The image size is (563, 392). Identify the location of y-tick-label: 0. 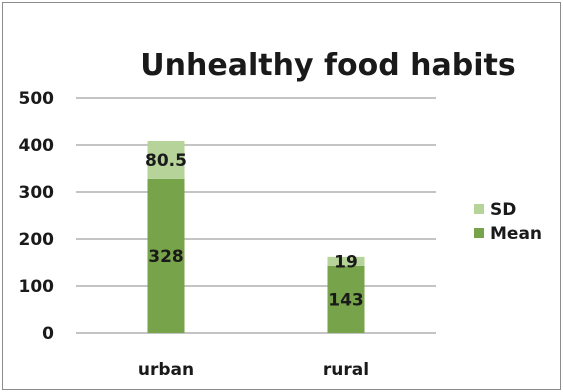
(48, 334).